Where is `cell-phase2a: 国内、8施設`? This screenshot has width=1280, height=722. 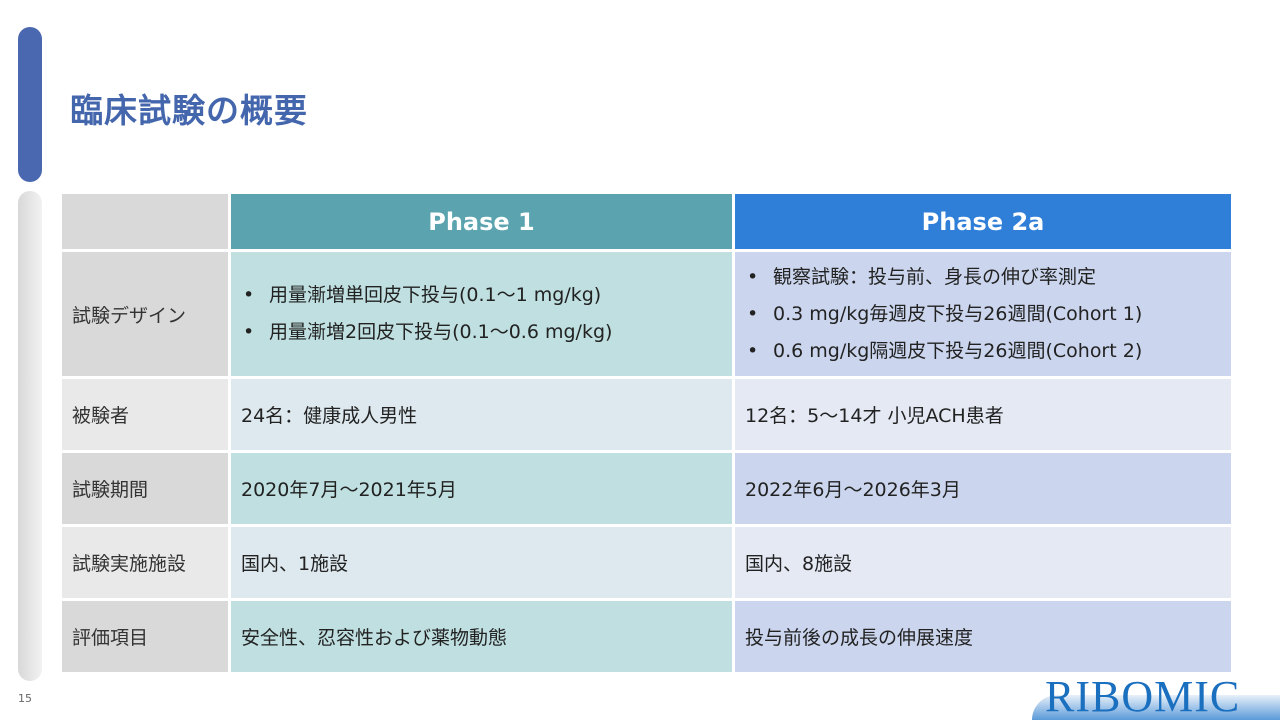 cell-phase2a: 国内、8施設 is located at coordinates (983, 562).